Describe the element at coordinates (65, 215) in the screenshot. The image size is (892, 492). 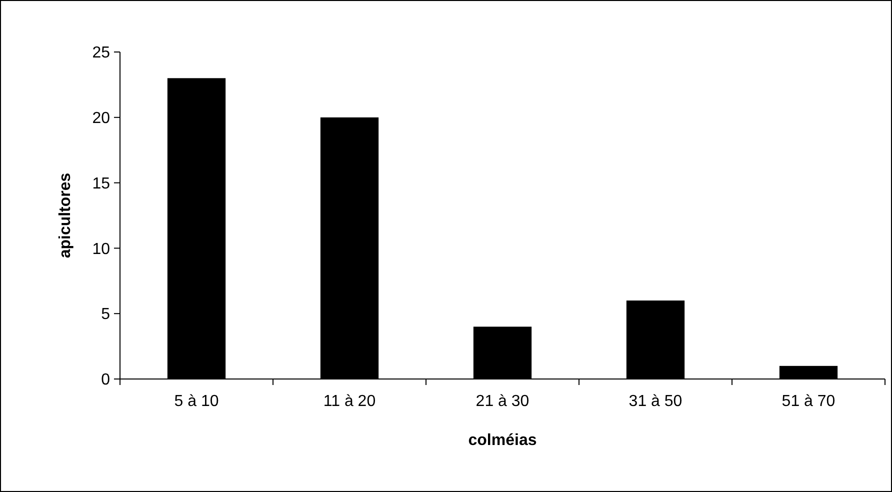
I see `y-axis-title: apicultores` at that location.